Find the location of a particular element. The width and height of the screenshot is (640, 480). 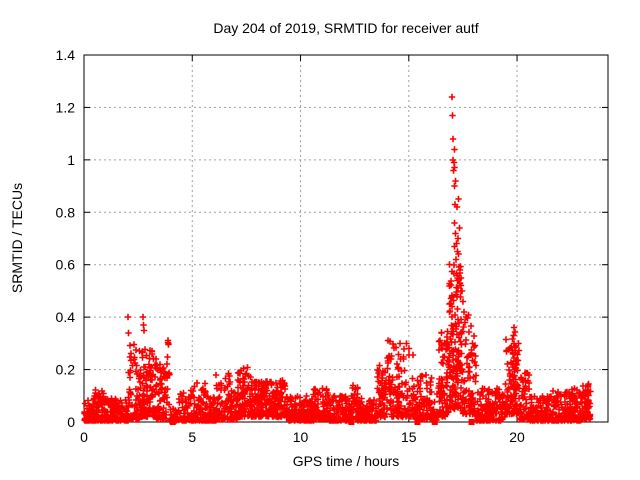

y-tick-label: 1.4 is located at coordinates (66, 55).